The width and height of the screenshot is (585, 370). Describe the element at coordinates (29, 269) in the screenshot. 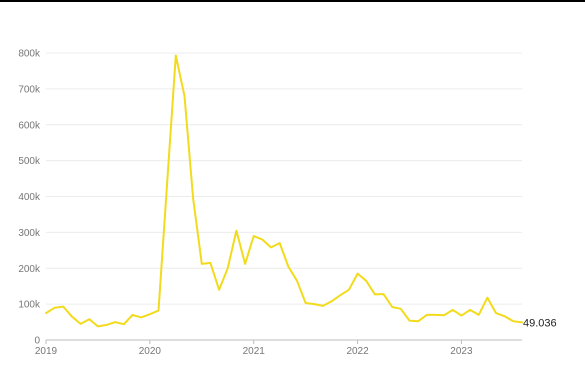

I see `y-tick-label: 200k` at that location.